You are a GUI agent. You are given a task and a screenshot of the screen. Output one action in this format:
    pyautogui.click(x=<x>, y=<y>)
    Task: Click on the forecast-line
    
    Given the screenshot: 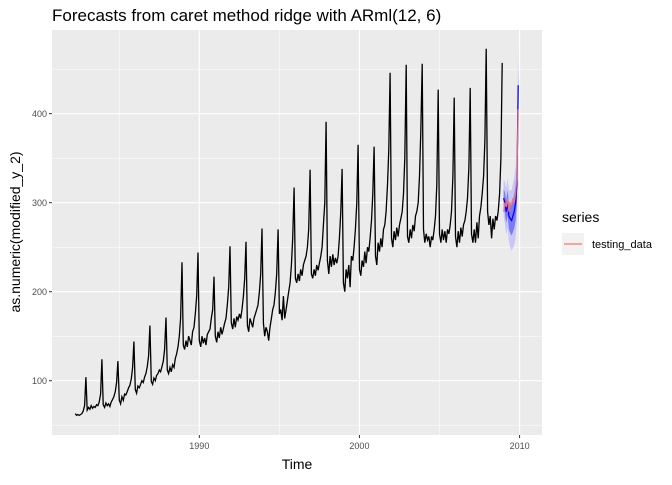 What is the action you would take?
    pyautogui.click(x=510, y=153)
    